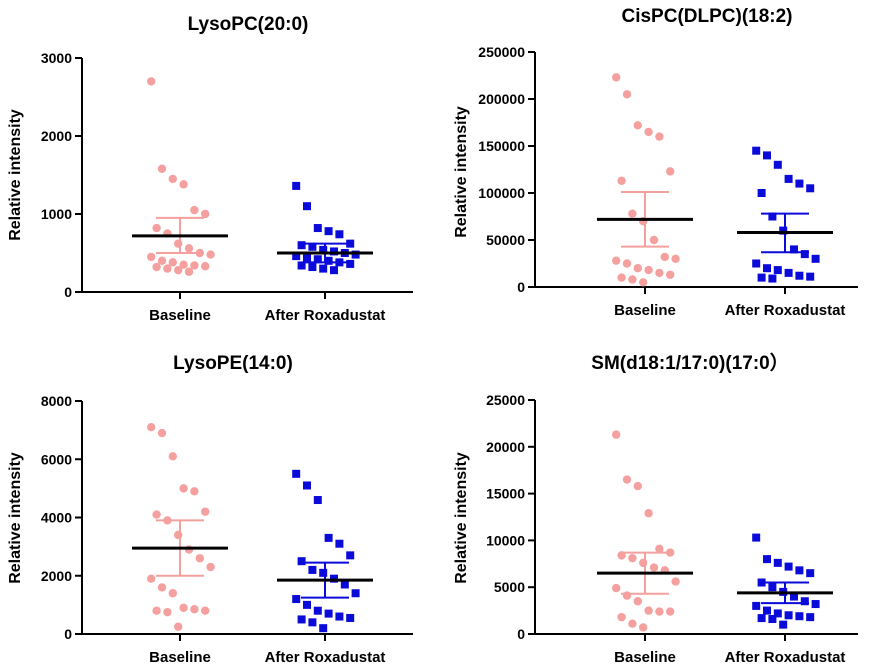 This screenshot has width=886, height=667. What do you see at coordinates (248, 24) in the screenshot?
I see `chart-title: LysoPC(20:0)` at bounding box center [248, 24].